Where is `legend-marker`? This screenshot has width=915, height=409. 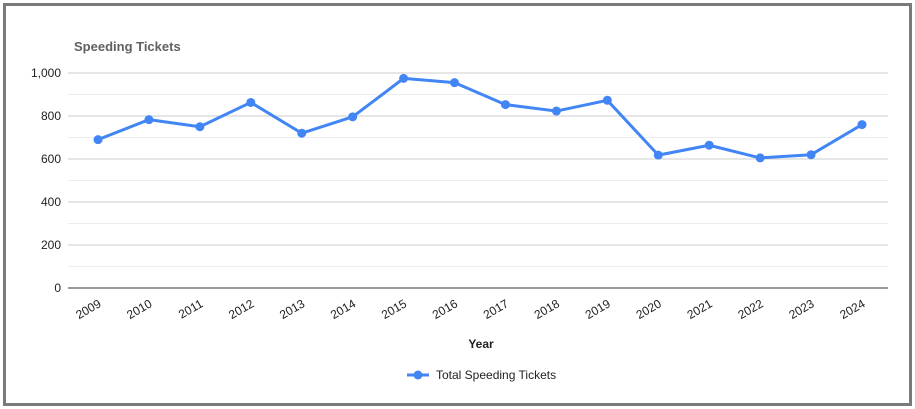 legend-marker is located at coordinates (418, 375).